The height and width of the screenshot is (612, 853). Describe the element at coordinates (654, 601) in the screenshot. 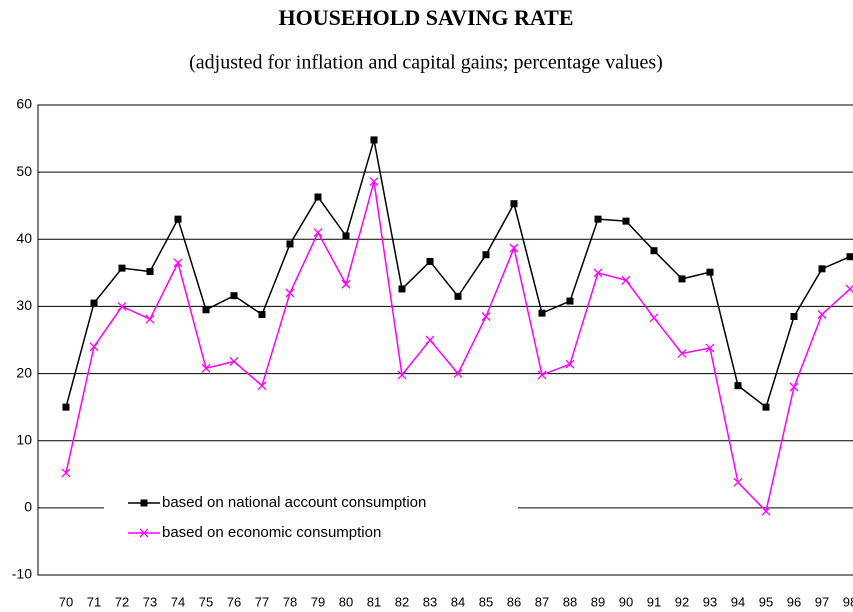

I see `x-tick-label: 91` at that location.